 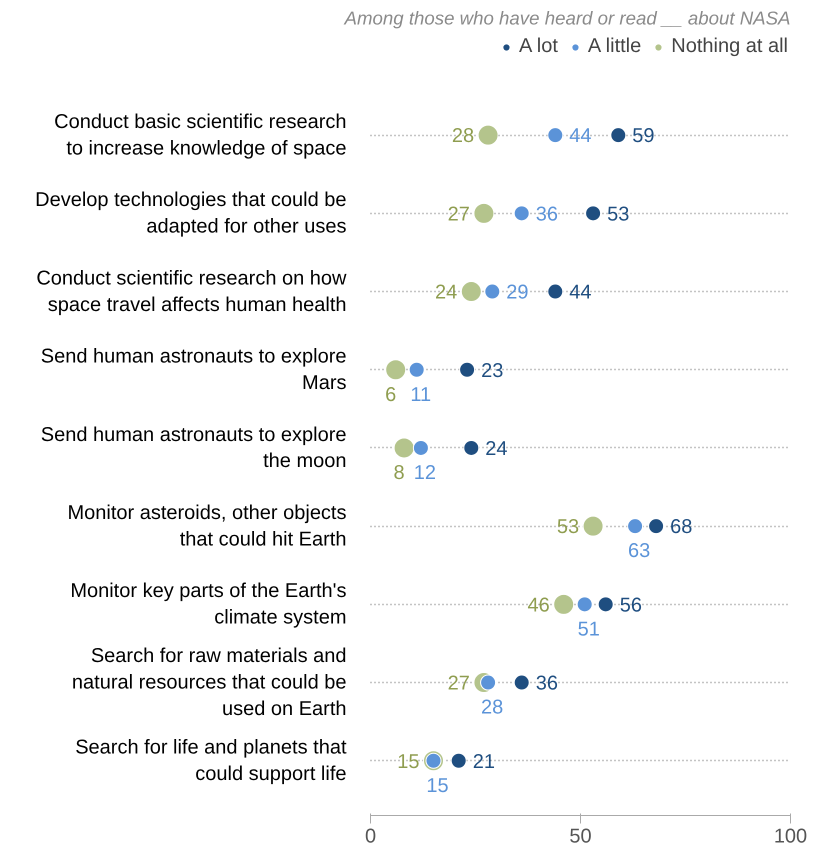 What do you see at coordinates (615, 46) in the screenshot?
I see `legend-label: A little` at bounding box center [615, 46].